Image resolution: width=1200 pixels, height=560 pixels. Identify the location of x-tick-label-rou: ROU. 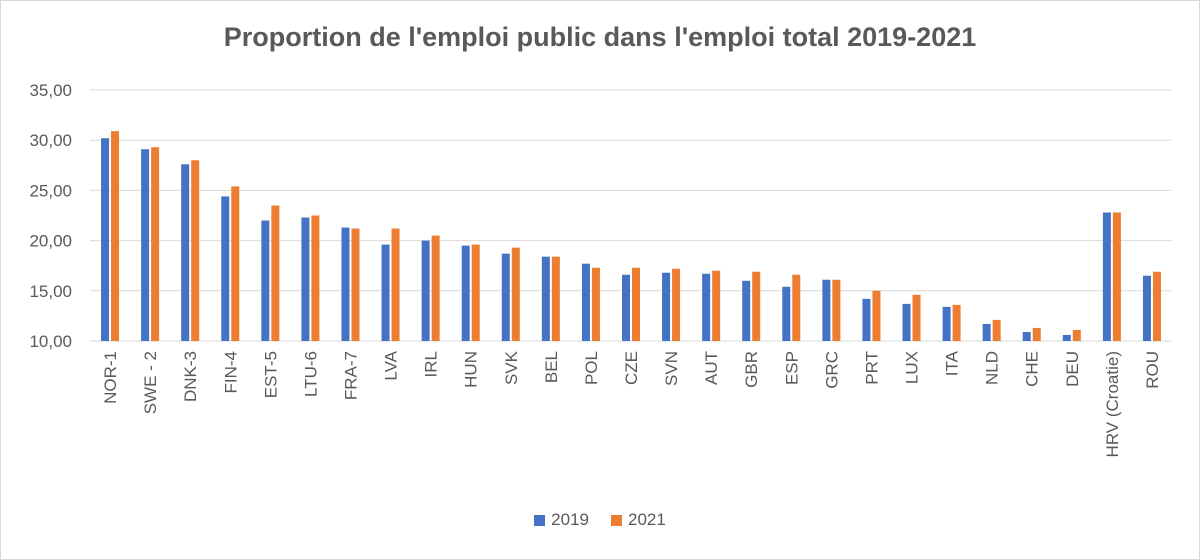
(1152, 370).